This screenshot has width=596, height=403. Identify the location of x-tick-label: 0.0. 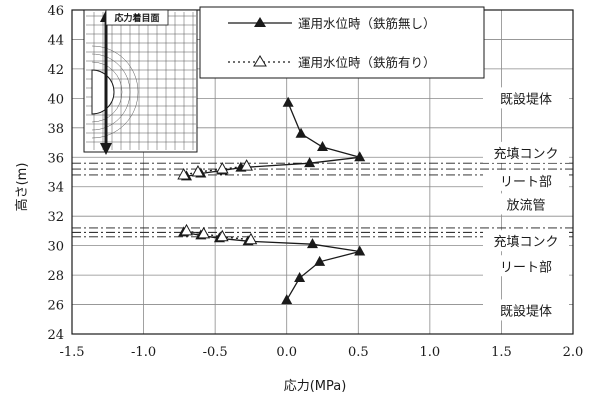
(286, 352).